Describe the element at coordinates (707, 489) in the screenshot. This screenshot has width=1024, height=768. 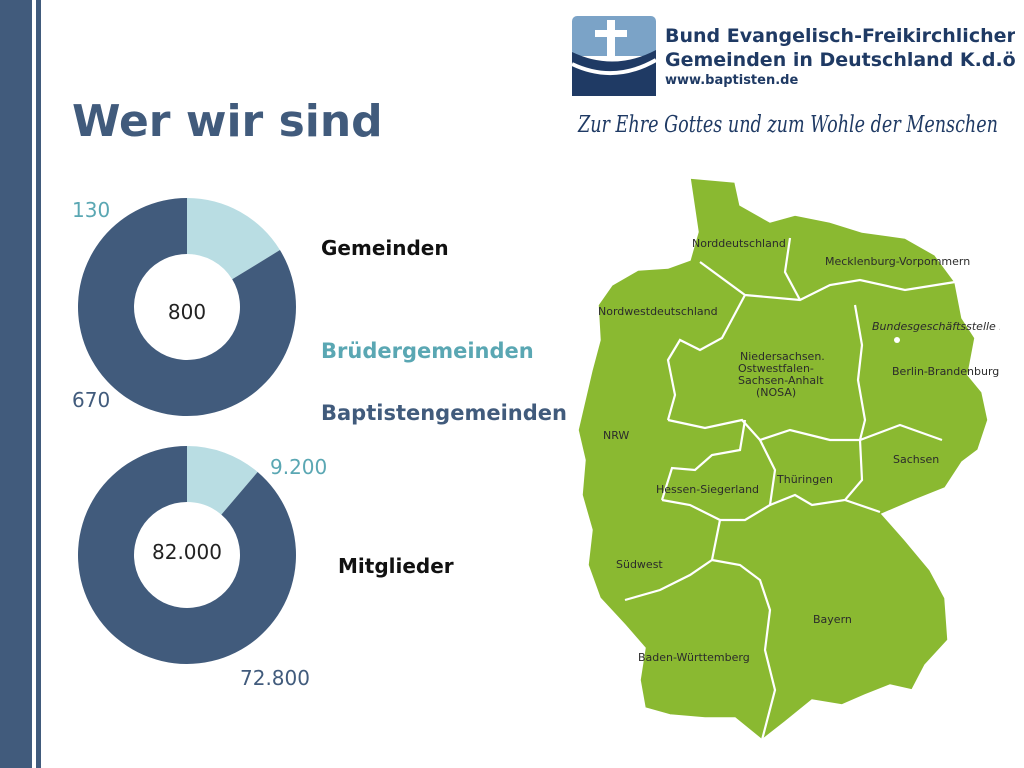
I see `region-label-hessen-siegerland: Hessen-Siegerland` at that location.